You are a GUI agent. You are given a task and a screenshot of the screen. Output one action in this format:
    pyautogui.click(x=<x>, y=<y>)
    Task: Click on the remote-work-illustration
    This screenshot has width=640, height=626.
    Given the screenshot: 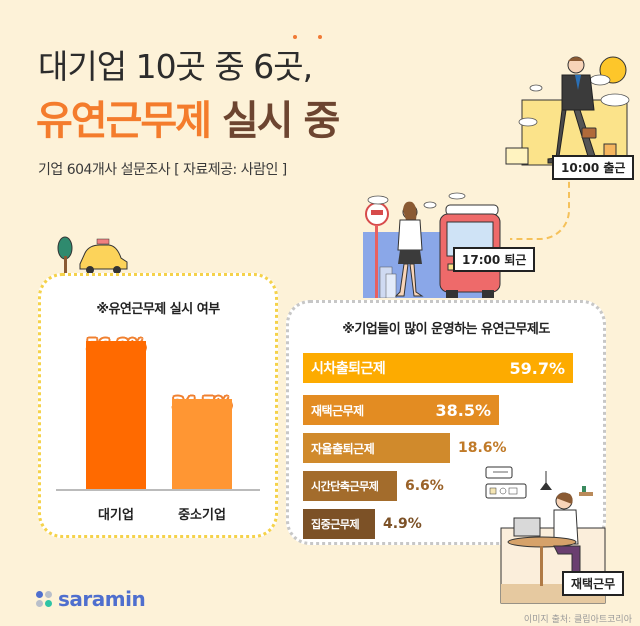 What is the action you would take?
    pyautogui.click(x=545, y=535)
    